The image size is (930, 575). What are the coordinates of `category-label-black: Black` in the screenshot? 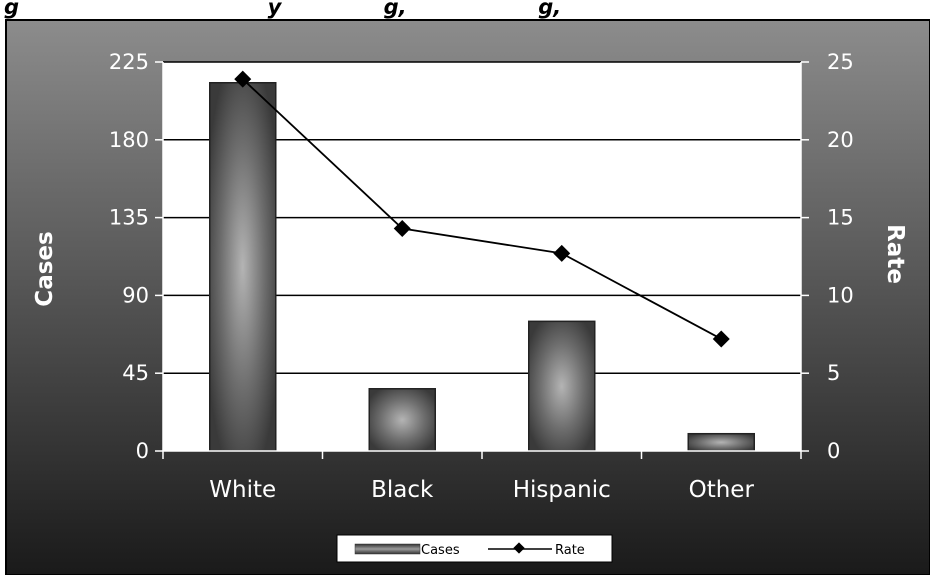 It's located at (402, 490).